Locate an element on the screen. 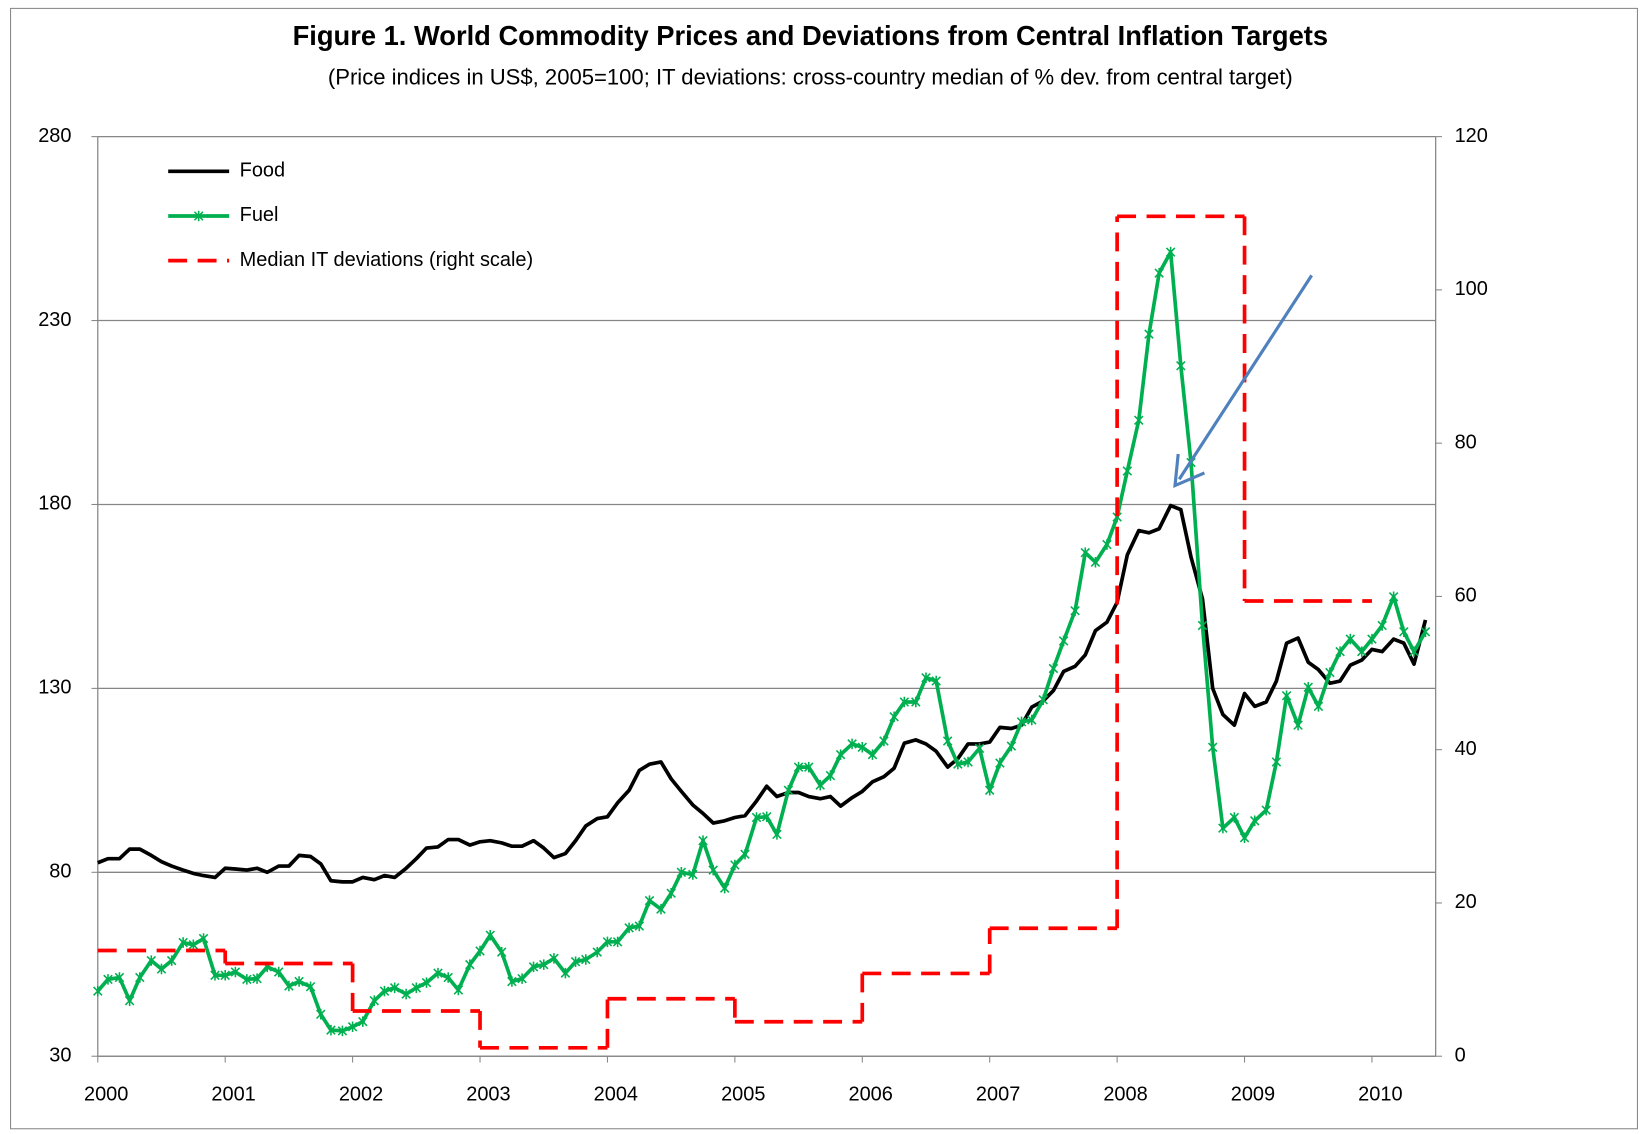 The image size is (1648, 1134). x-tick-label: 2000 is located at coordinates (106, 1094).